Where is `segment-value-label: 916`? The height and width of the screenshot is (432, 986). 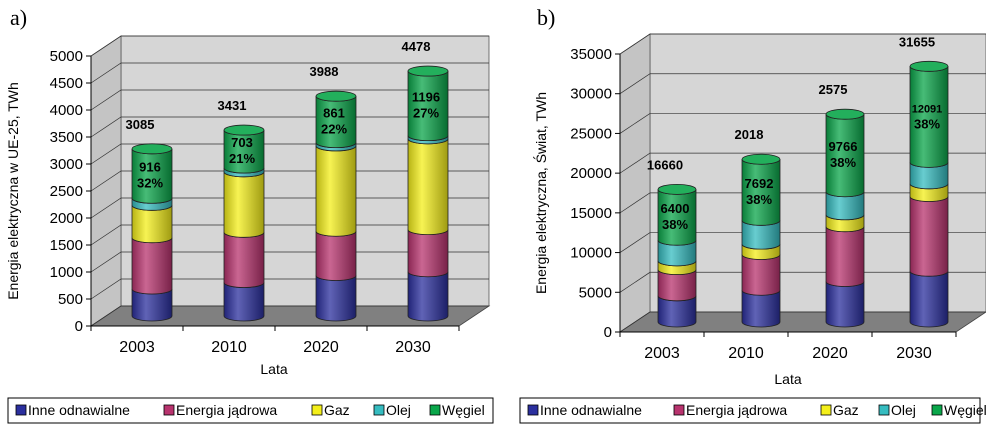 segment-value-label: 916 is located at coordinates (150, 167).